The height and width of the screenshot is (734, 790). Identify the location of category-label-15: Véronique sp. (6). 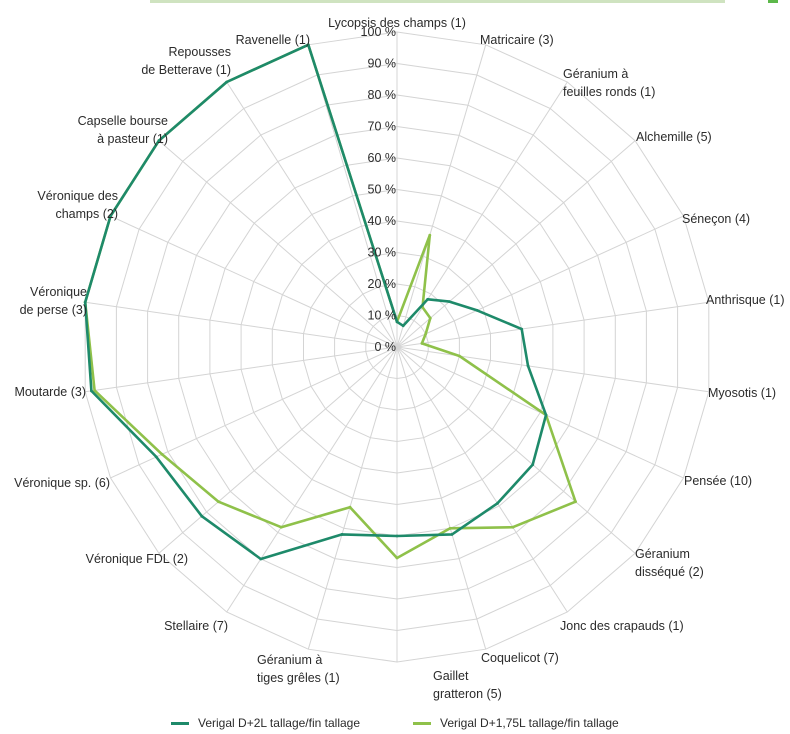
(62, 483).